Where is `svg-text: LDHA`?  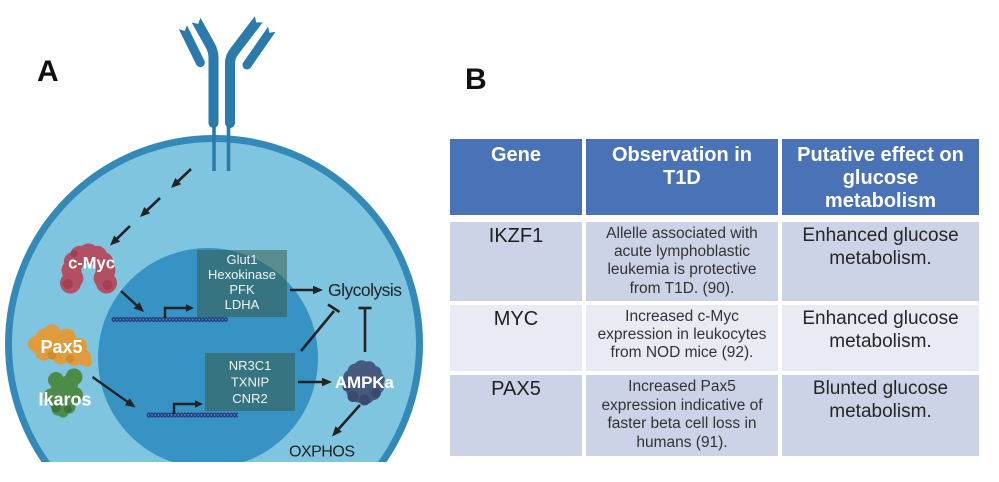
svg-text: LDHA is located at coordinates (242, 304).